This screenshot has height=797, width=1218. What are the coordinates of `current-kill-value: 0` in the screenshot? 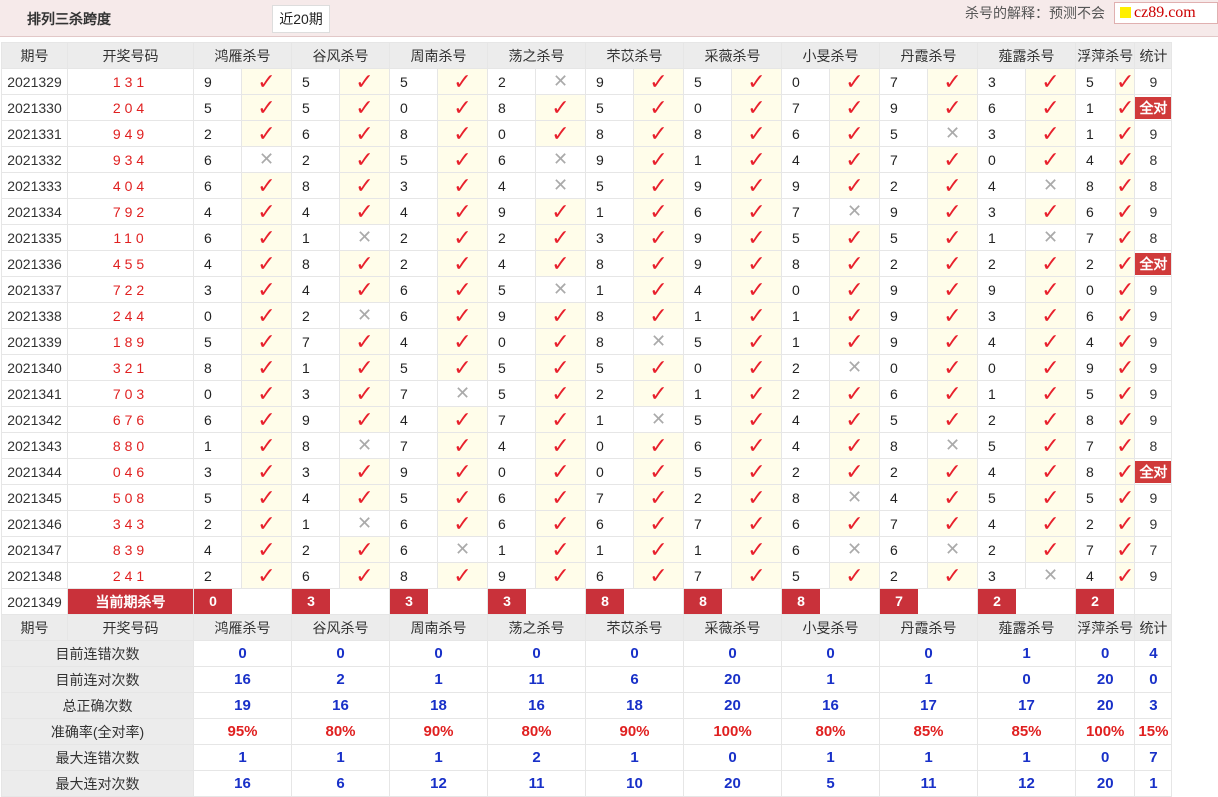 It's located at (213, 601).